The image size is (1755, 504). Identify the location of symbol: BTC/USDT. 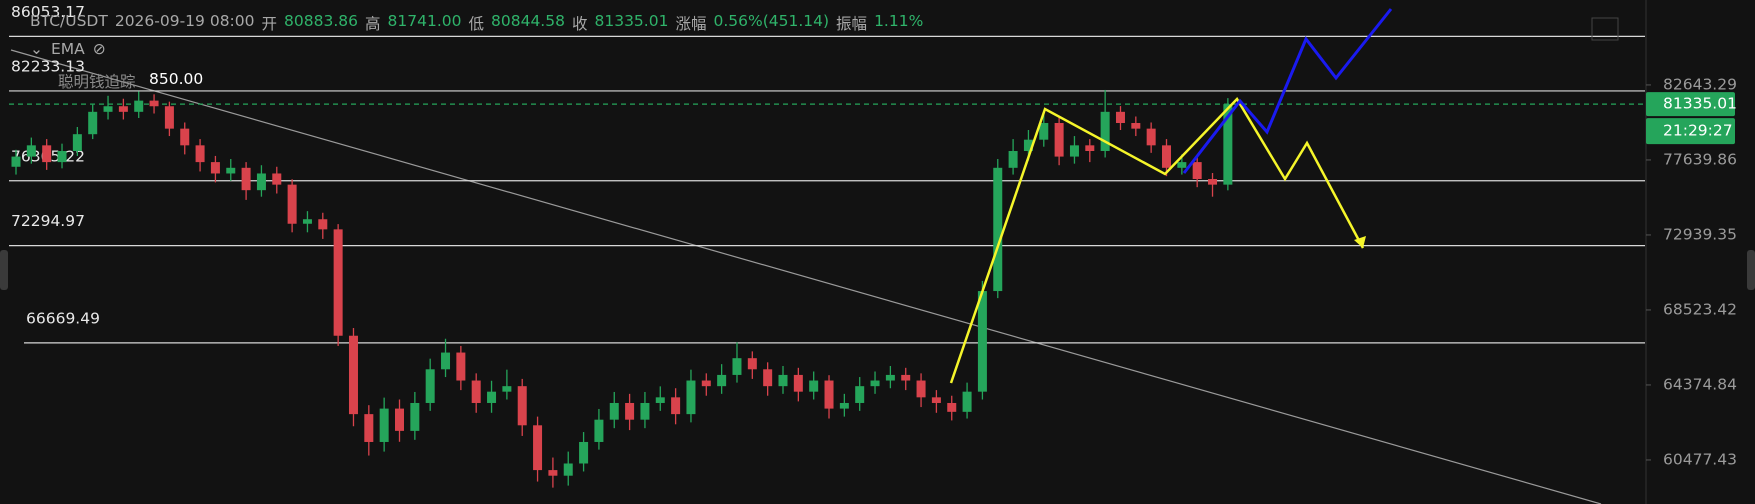
(69, 21).